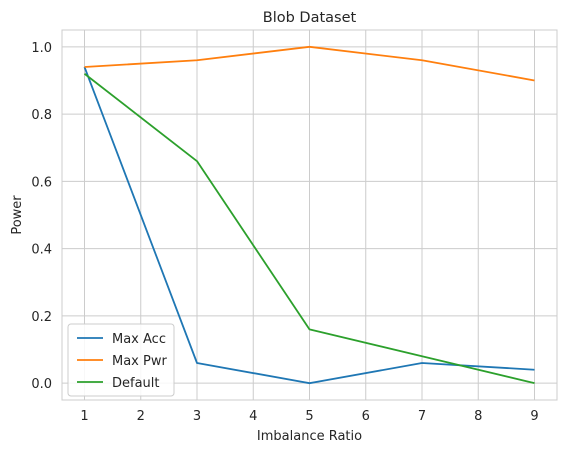 Image resolution: width=567 pixels, height=453 pixels. I want to click on x-tick-label: 5, so click(309, 416).